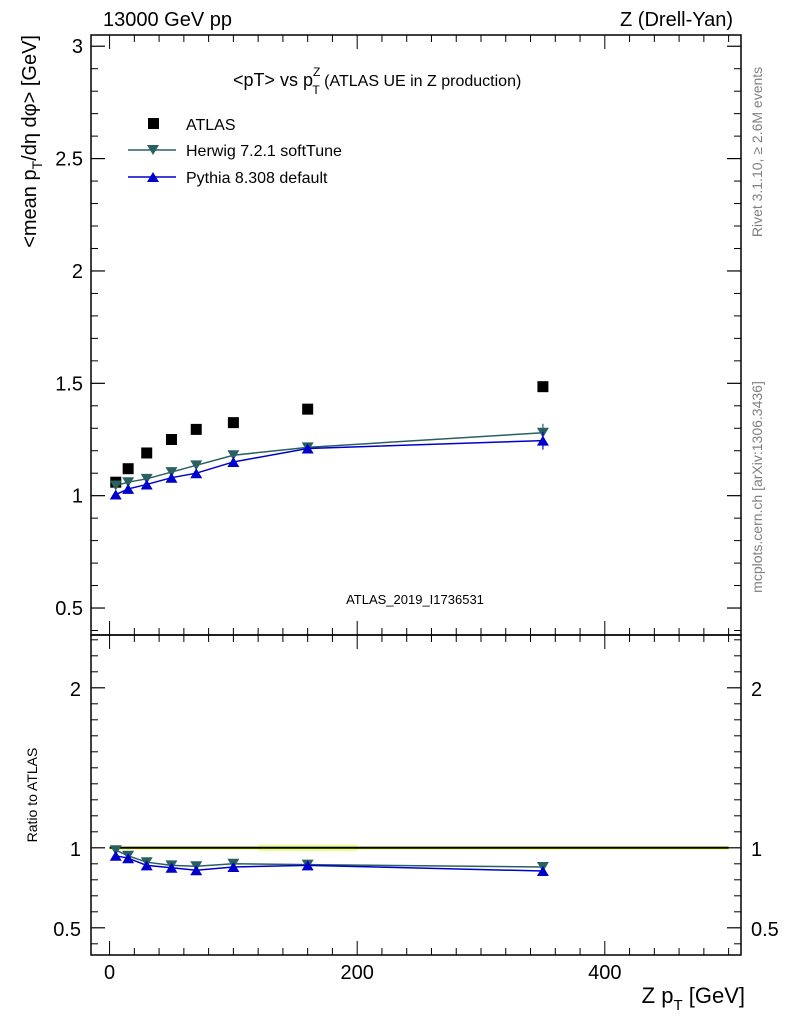 Image resolution: width=786 pixels, height=1024 pixels. I want to click on title-main: <pT> vs p, so click(273, 80).